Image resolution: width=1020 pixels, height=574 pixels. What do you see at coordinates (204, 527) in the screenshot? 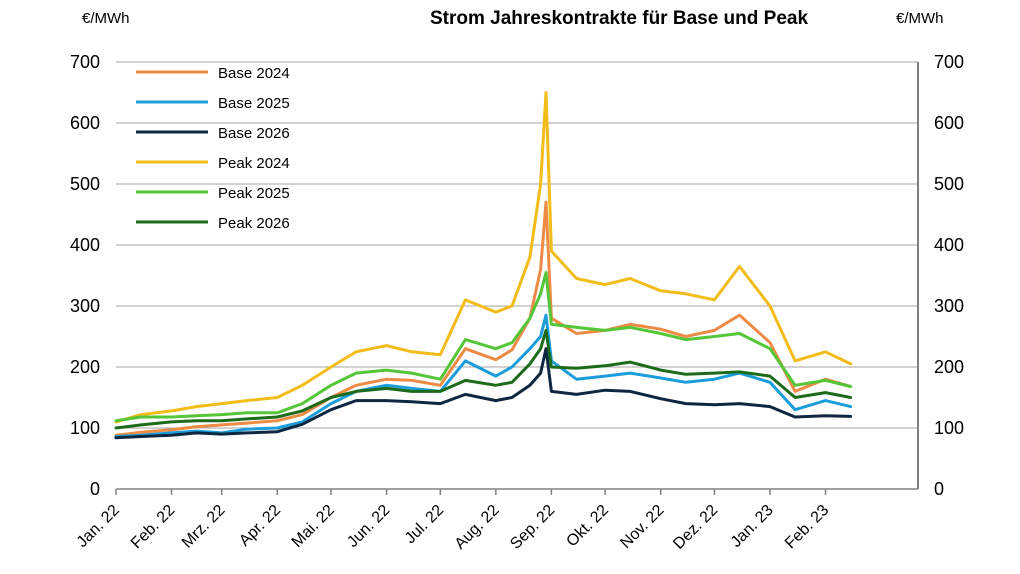
I see `x-tick-label: Mrz. 22` at bounding box center [204, 527].